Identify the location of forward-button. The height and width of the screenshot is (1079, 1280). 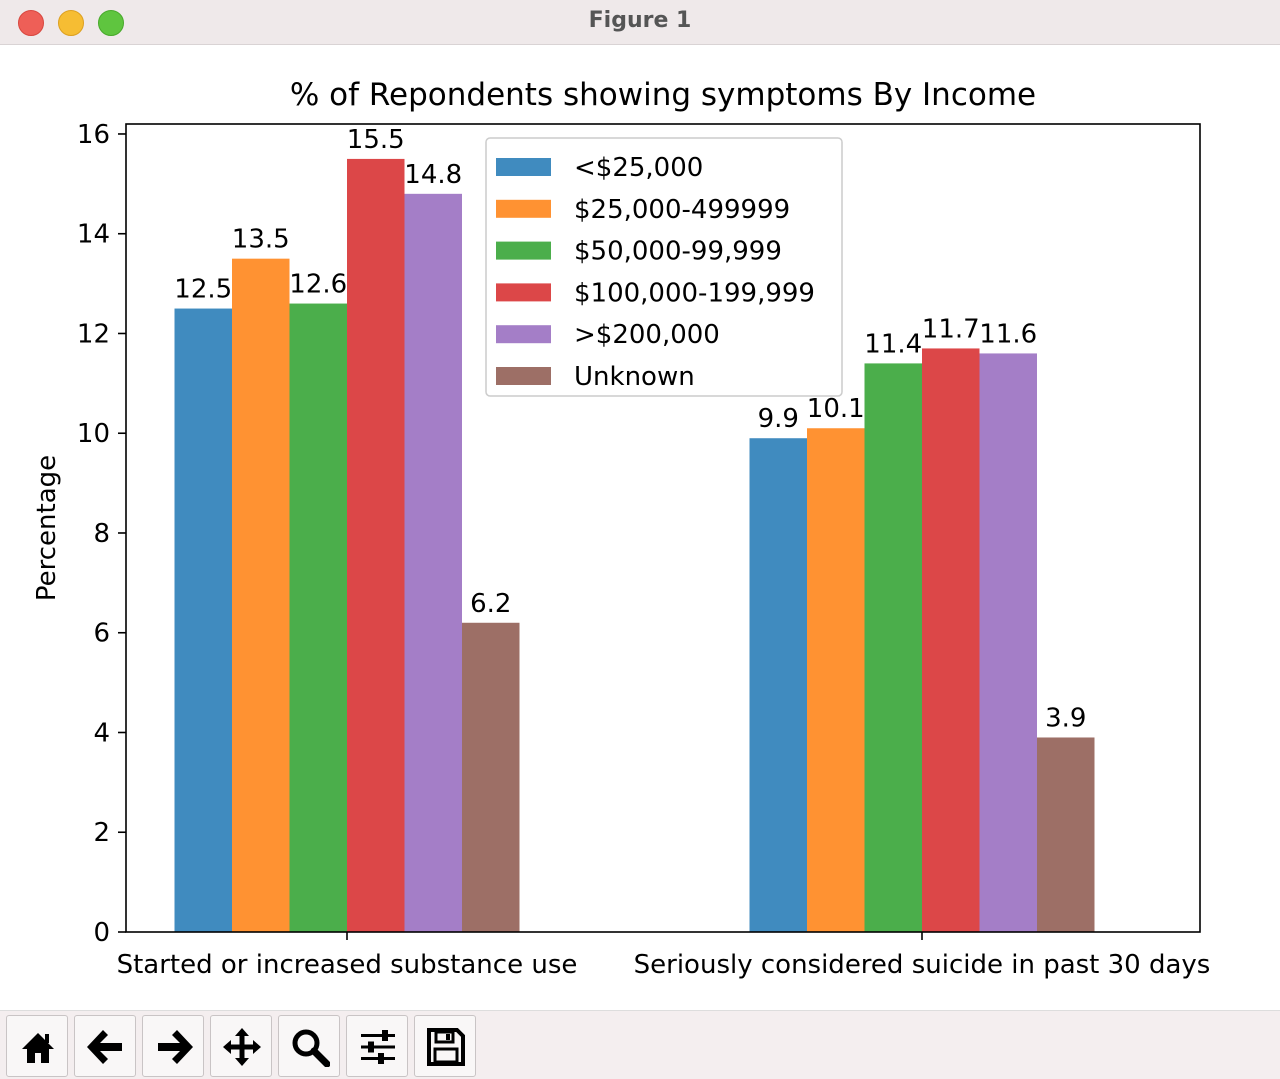
(173, 1046).